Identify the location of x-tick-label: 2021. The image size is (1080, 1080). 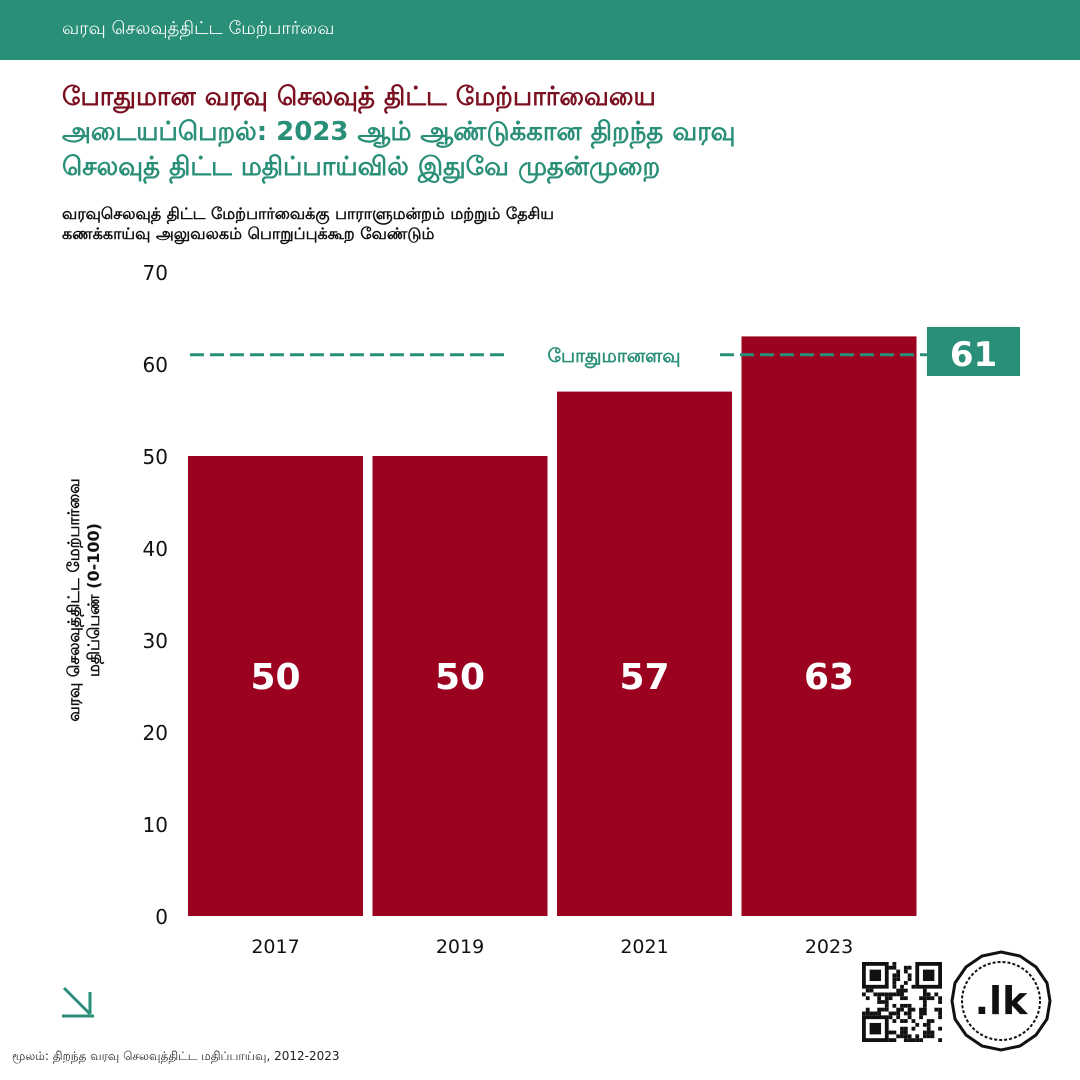
(644, 947).